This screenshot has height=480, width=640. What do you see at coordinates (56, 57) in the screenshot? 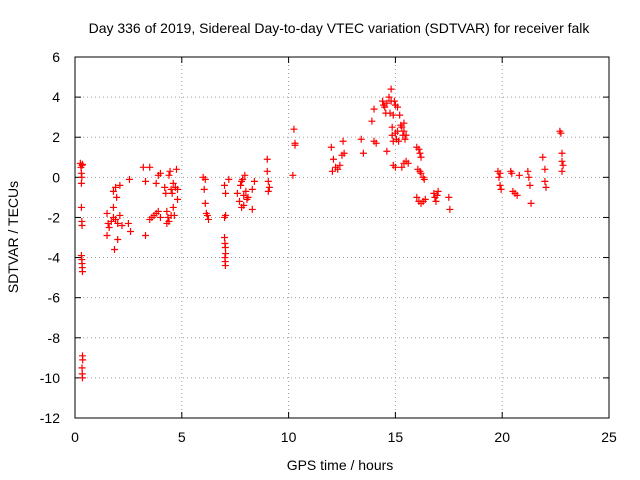
I see `y-tick-label: 6` at bounding box center [56, 57].